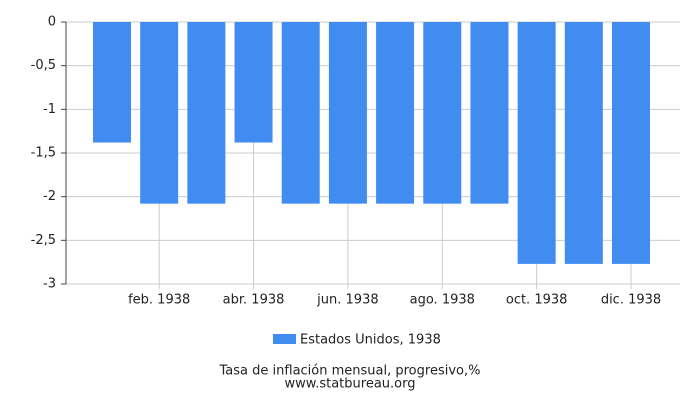  What do you see at coordinates (442, 300) in the screenshot?
I see `x-tick-label: ago. 1938` at bounding box center [442, 300].